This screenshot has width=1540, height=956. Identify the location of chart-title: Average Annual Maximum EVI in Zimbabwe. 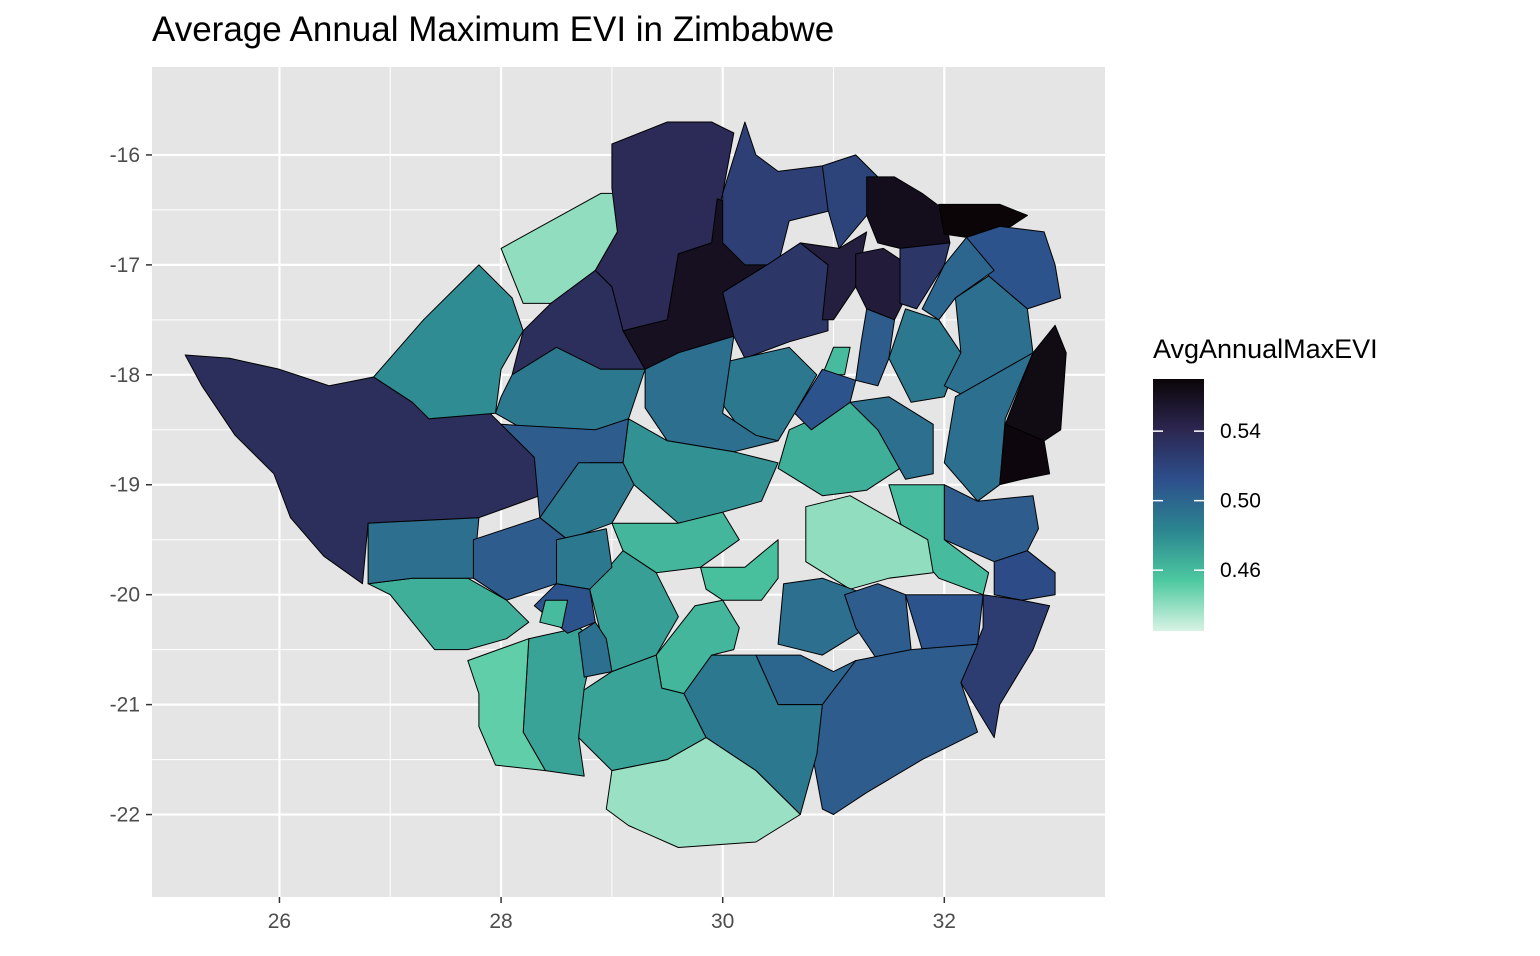
(493, 29).